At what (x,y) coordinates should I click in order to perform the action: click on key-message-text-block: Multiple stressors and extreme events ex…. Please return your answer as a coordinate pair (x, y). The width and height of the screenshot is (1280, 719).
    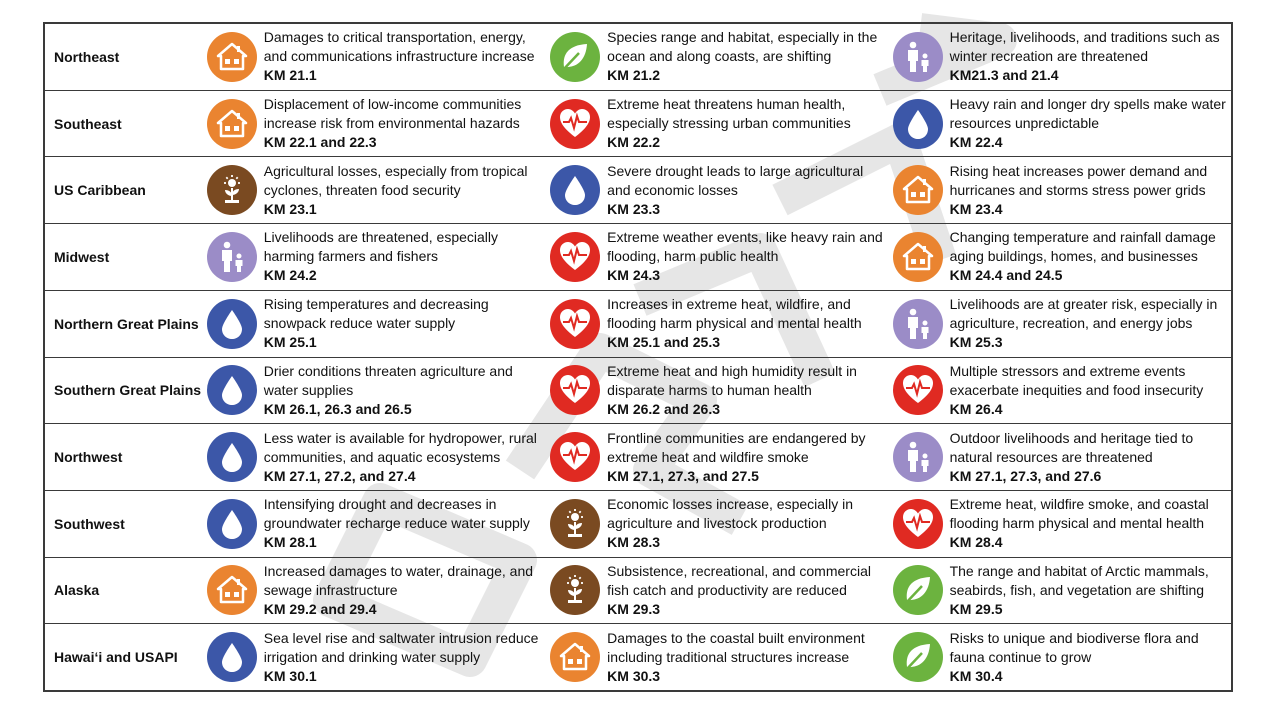
    Looking at the image, I should click on (1090, 390).